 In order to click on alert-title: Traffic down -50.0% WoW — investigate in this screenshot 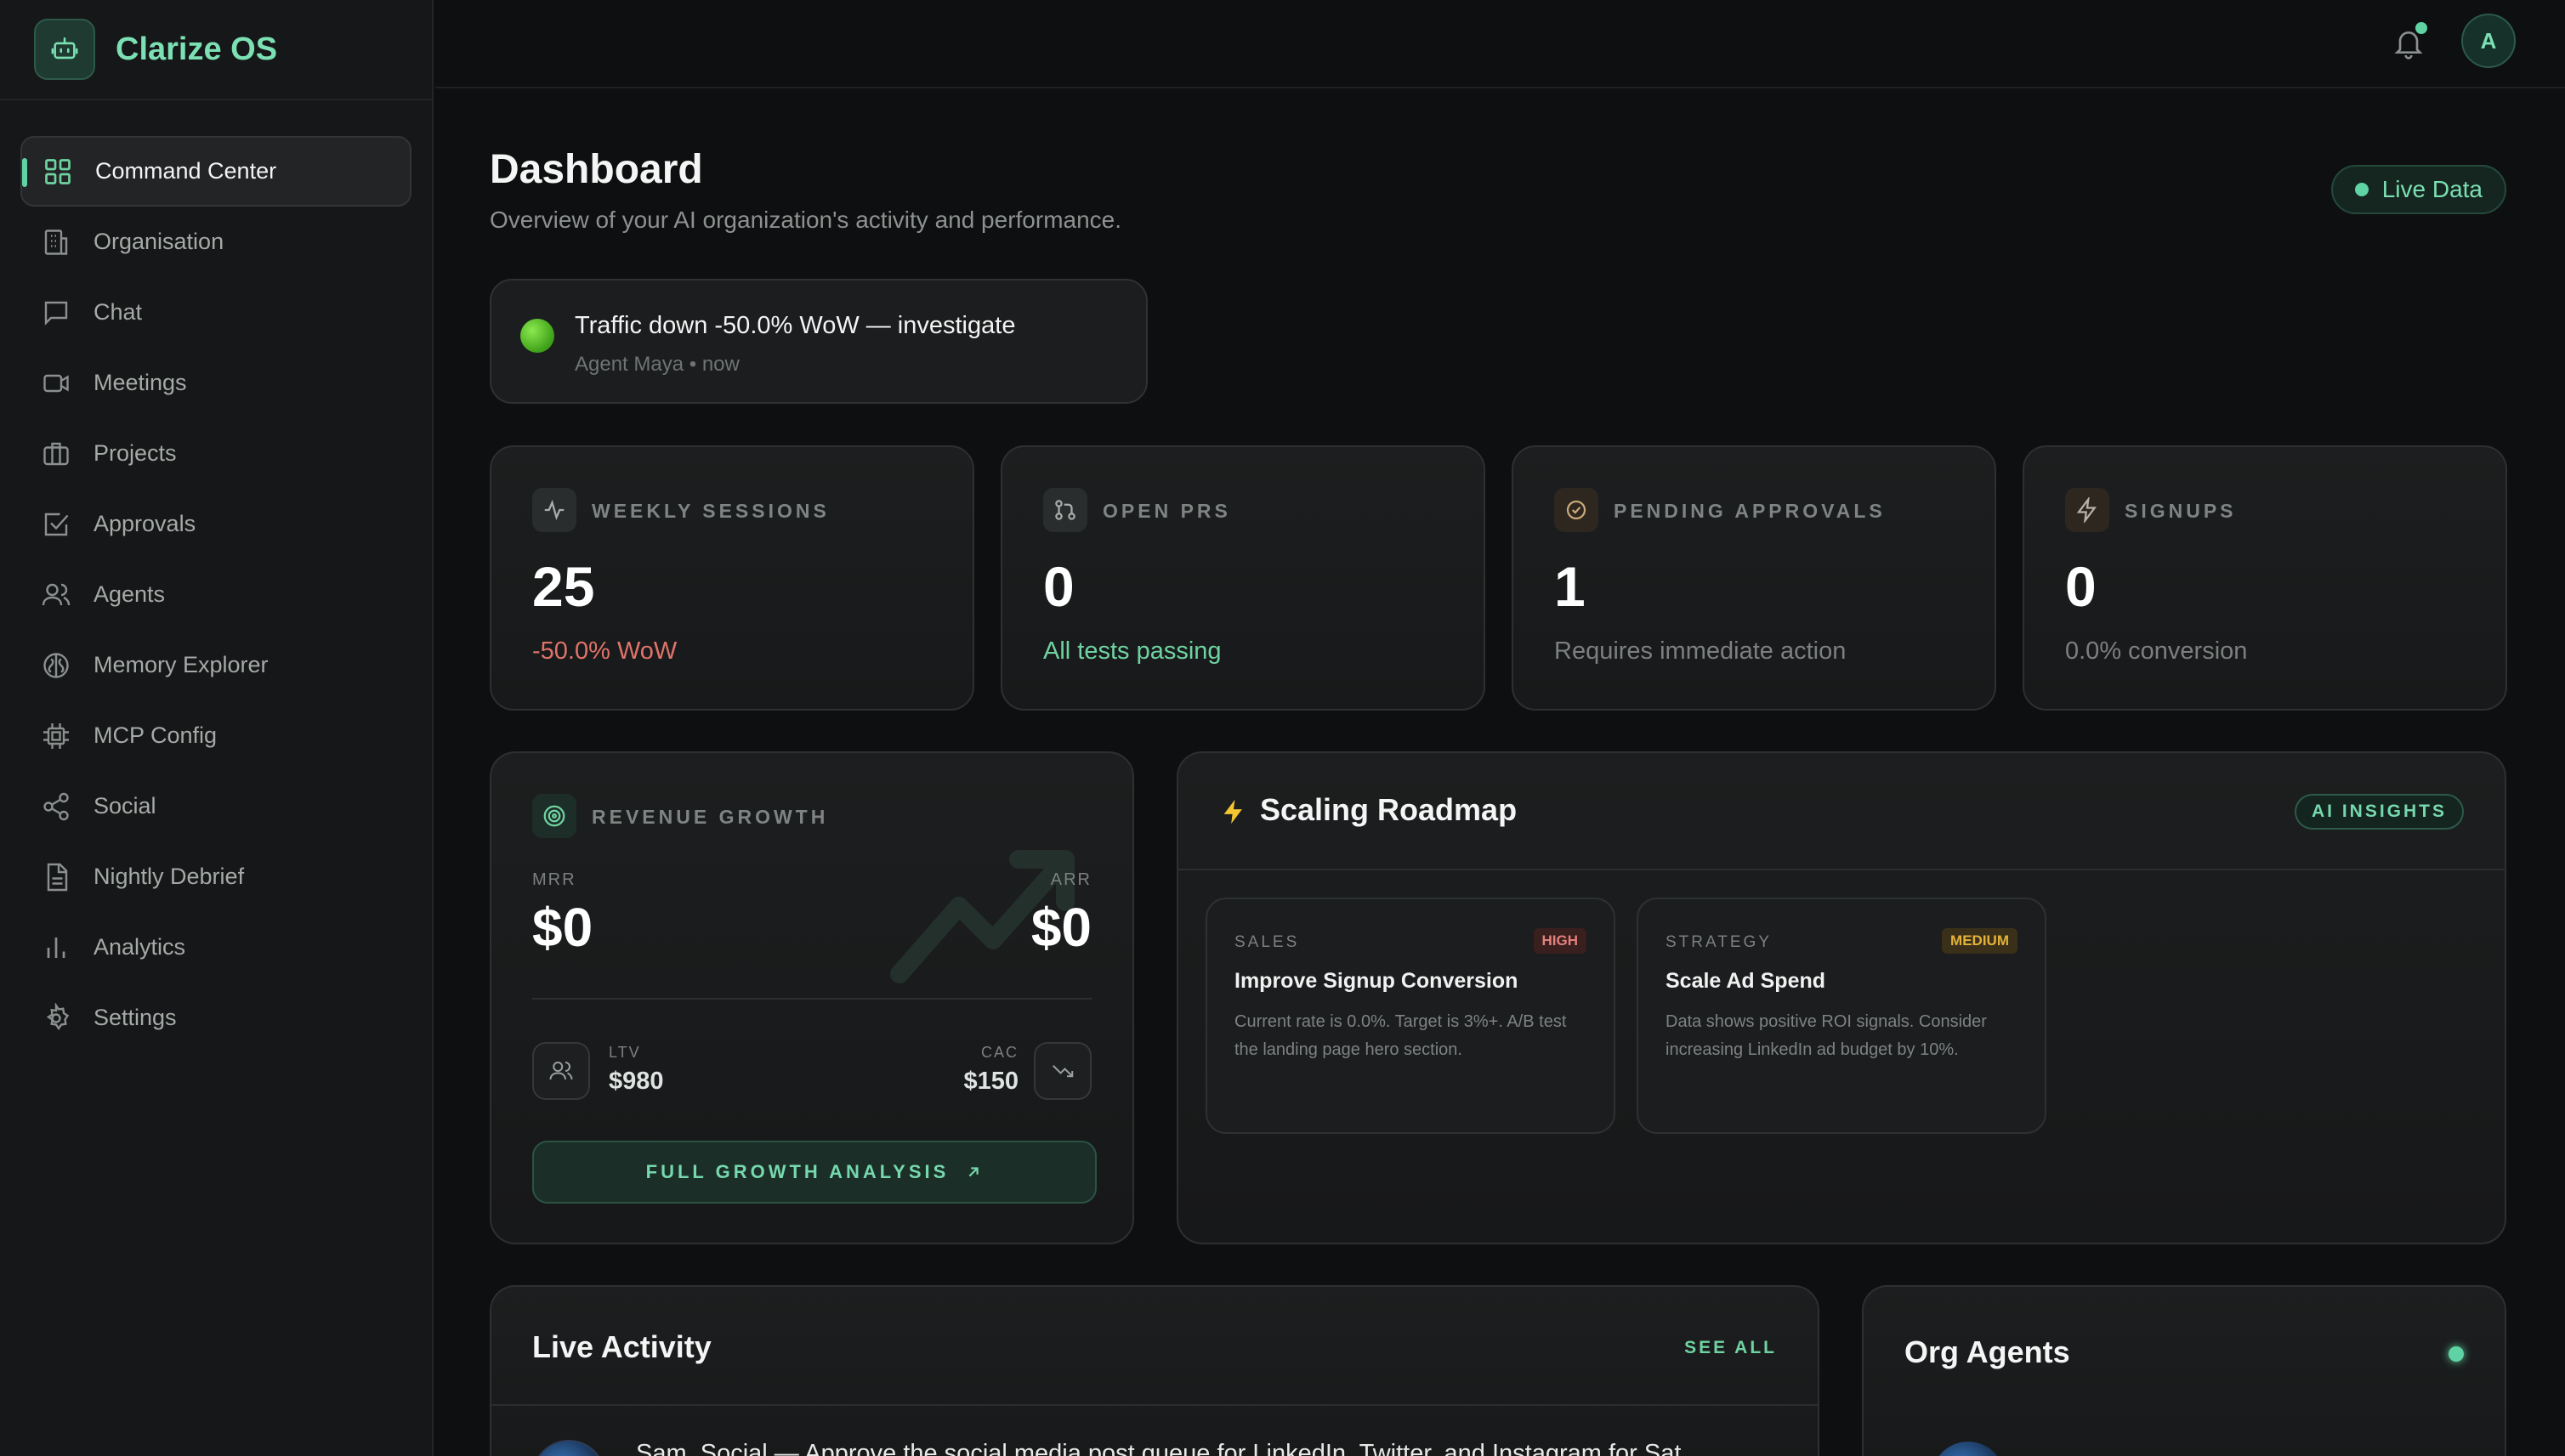, I will do `click(795, 326)`.